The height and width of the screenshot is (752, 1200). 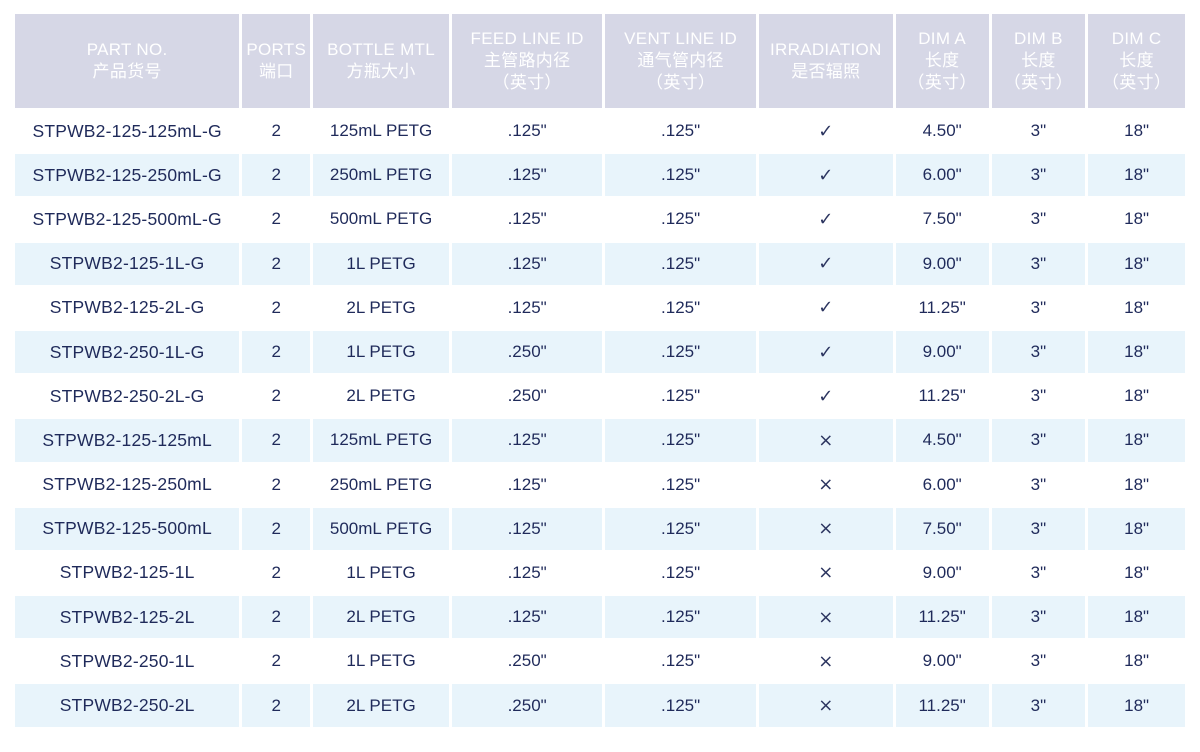 What do you see at coordinates (1038, 61) in the screenshot?
I see `column-header-dim-b: DIM B 长度 （英寸）` at bounding box center [1038, 61].